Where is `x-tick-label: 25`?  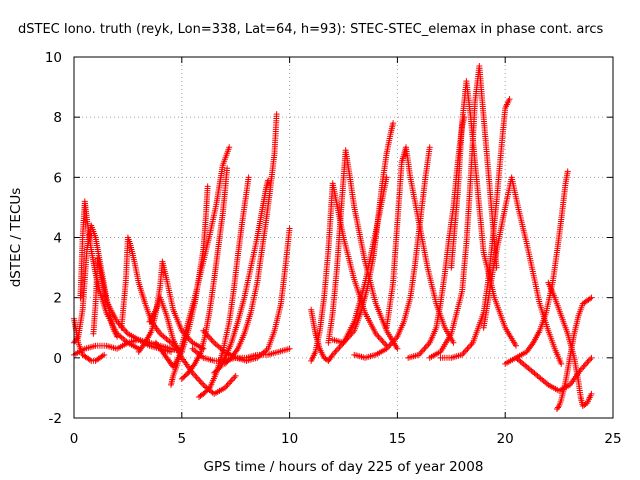 x-tick-label: 25 is located at coordinates (612, 439).